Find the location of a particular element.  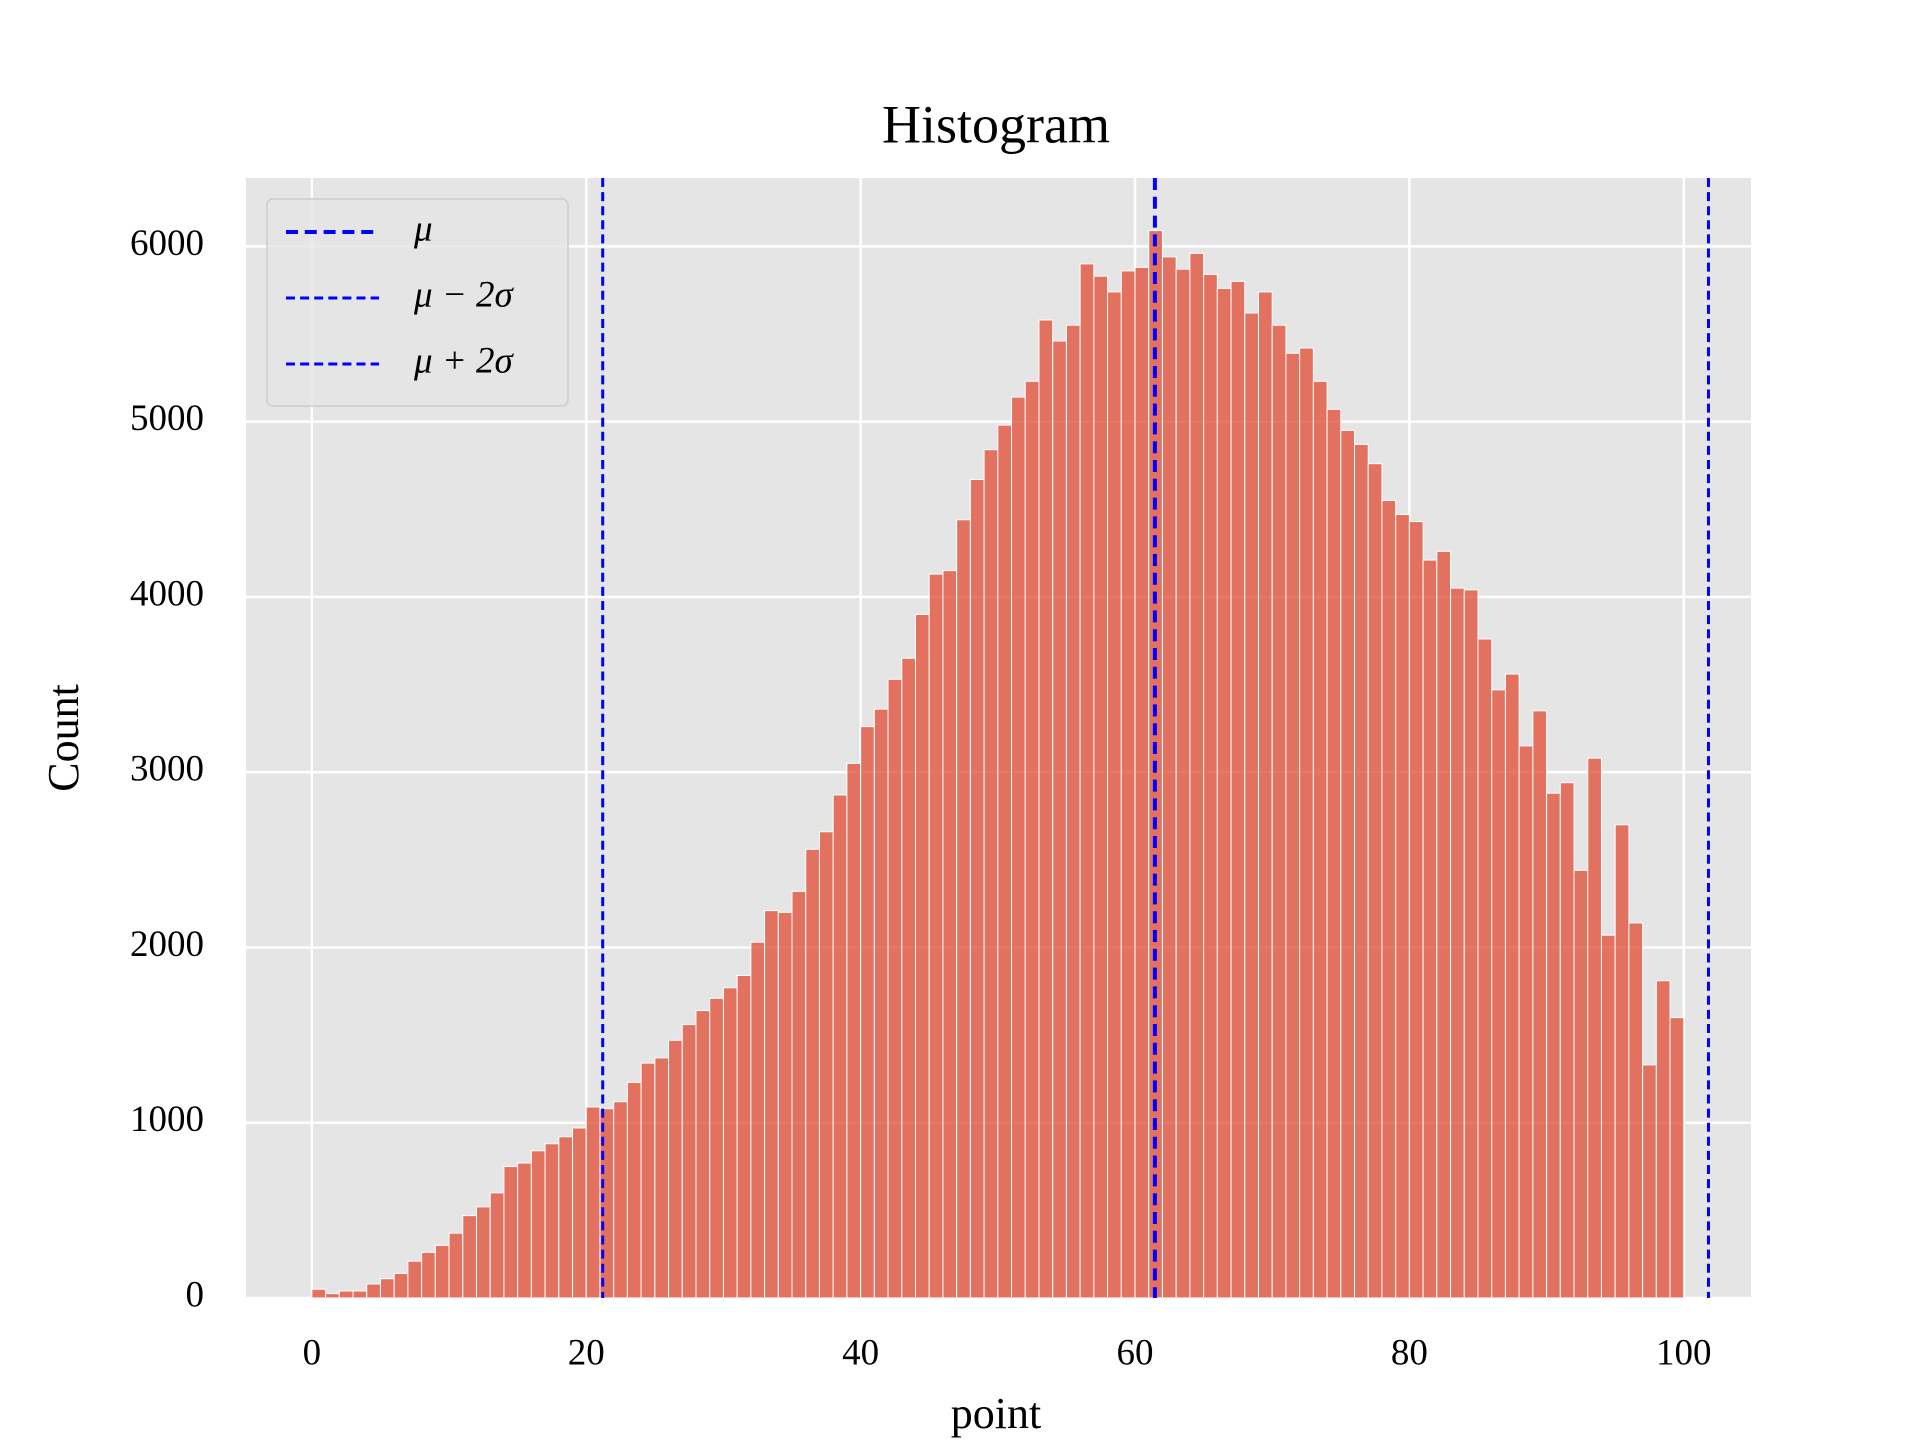

legend-box is located at coordinates (417, 302).